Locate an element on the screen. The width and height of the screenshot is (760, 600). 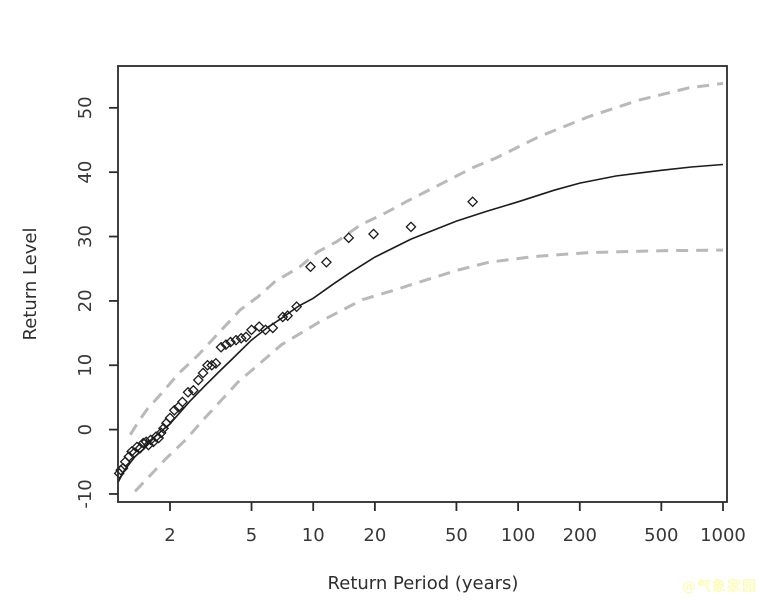
x-tick-label: 10 is located at coordinates (313, 535).